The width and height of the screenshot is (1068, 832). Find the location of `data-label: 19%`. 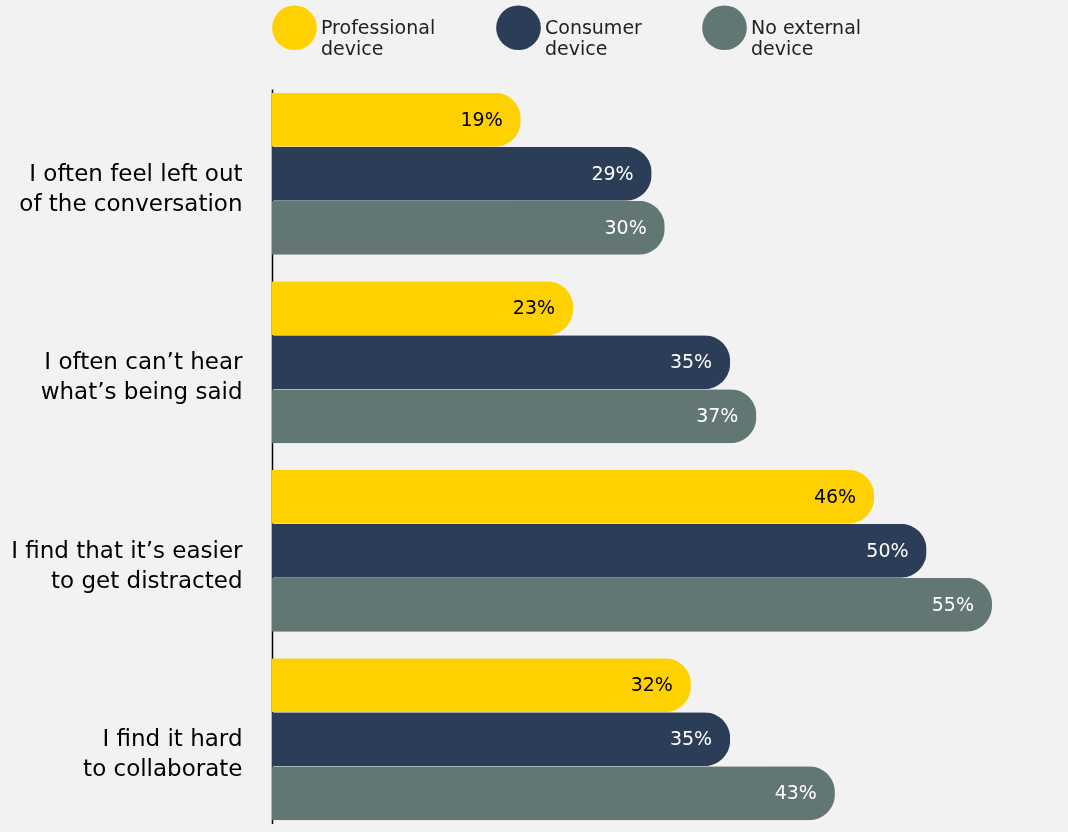

data-label: 19% is located at coordinates (481, 118).